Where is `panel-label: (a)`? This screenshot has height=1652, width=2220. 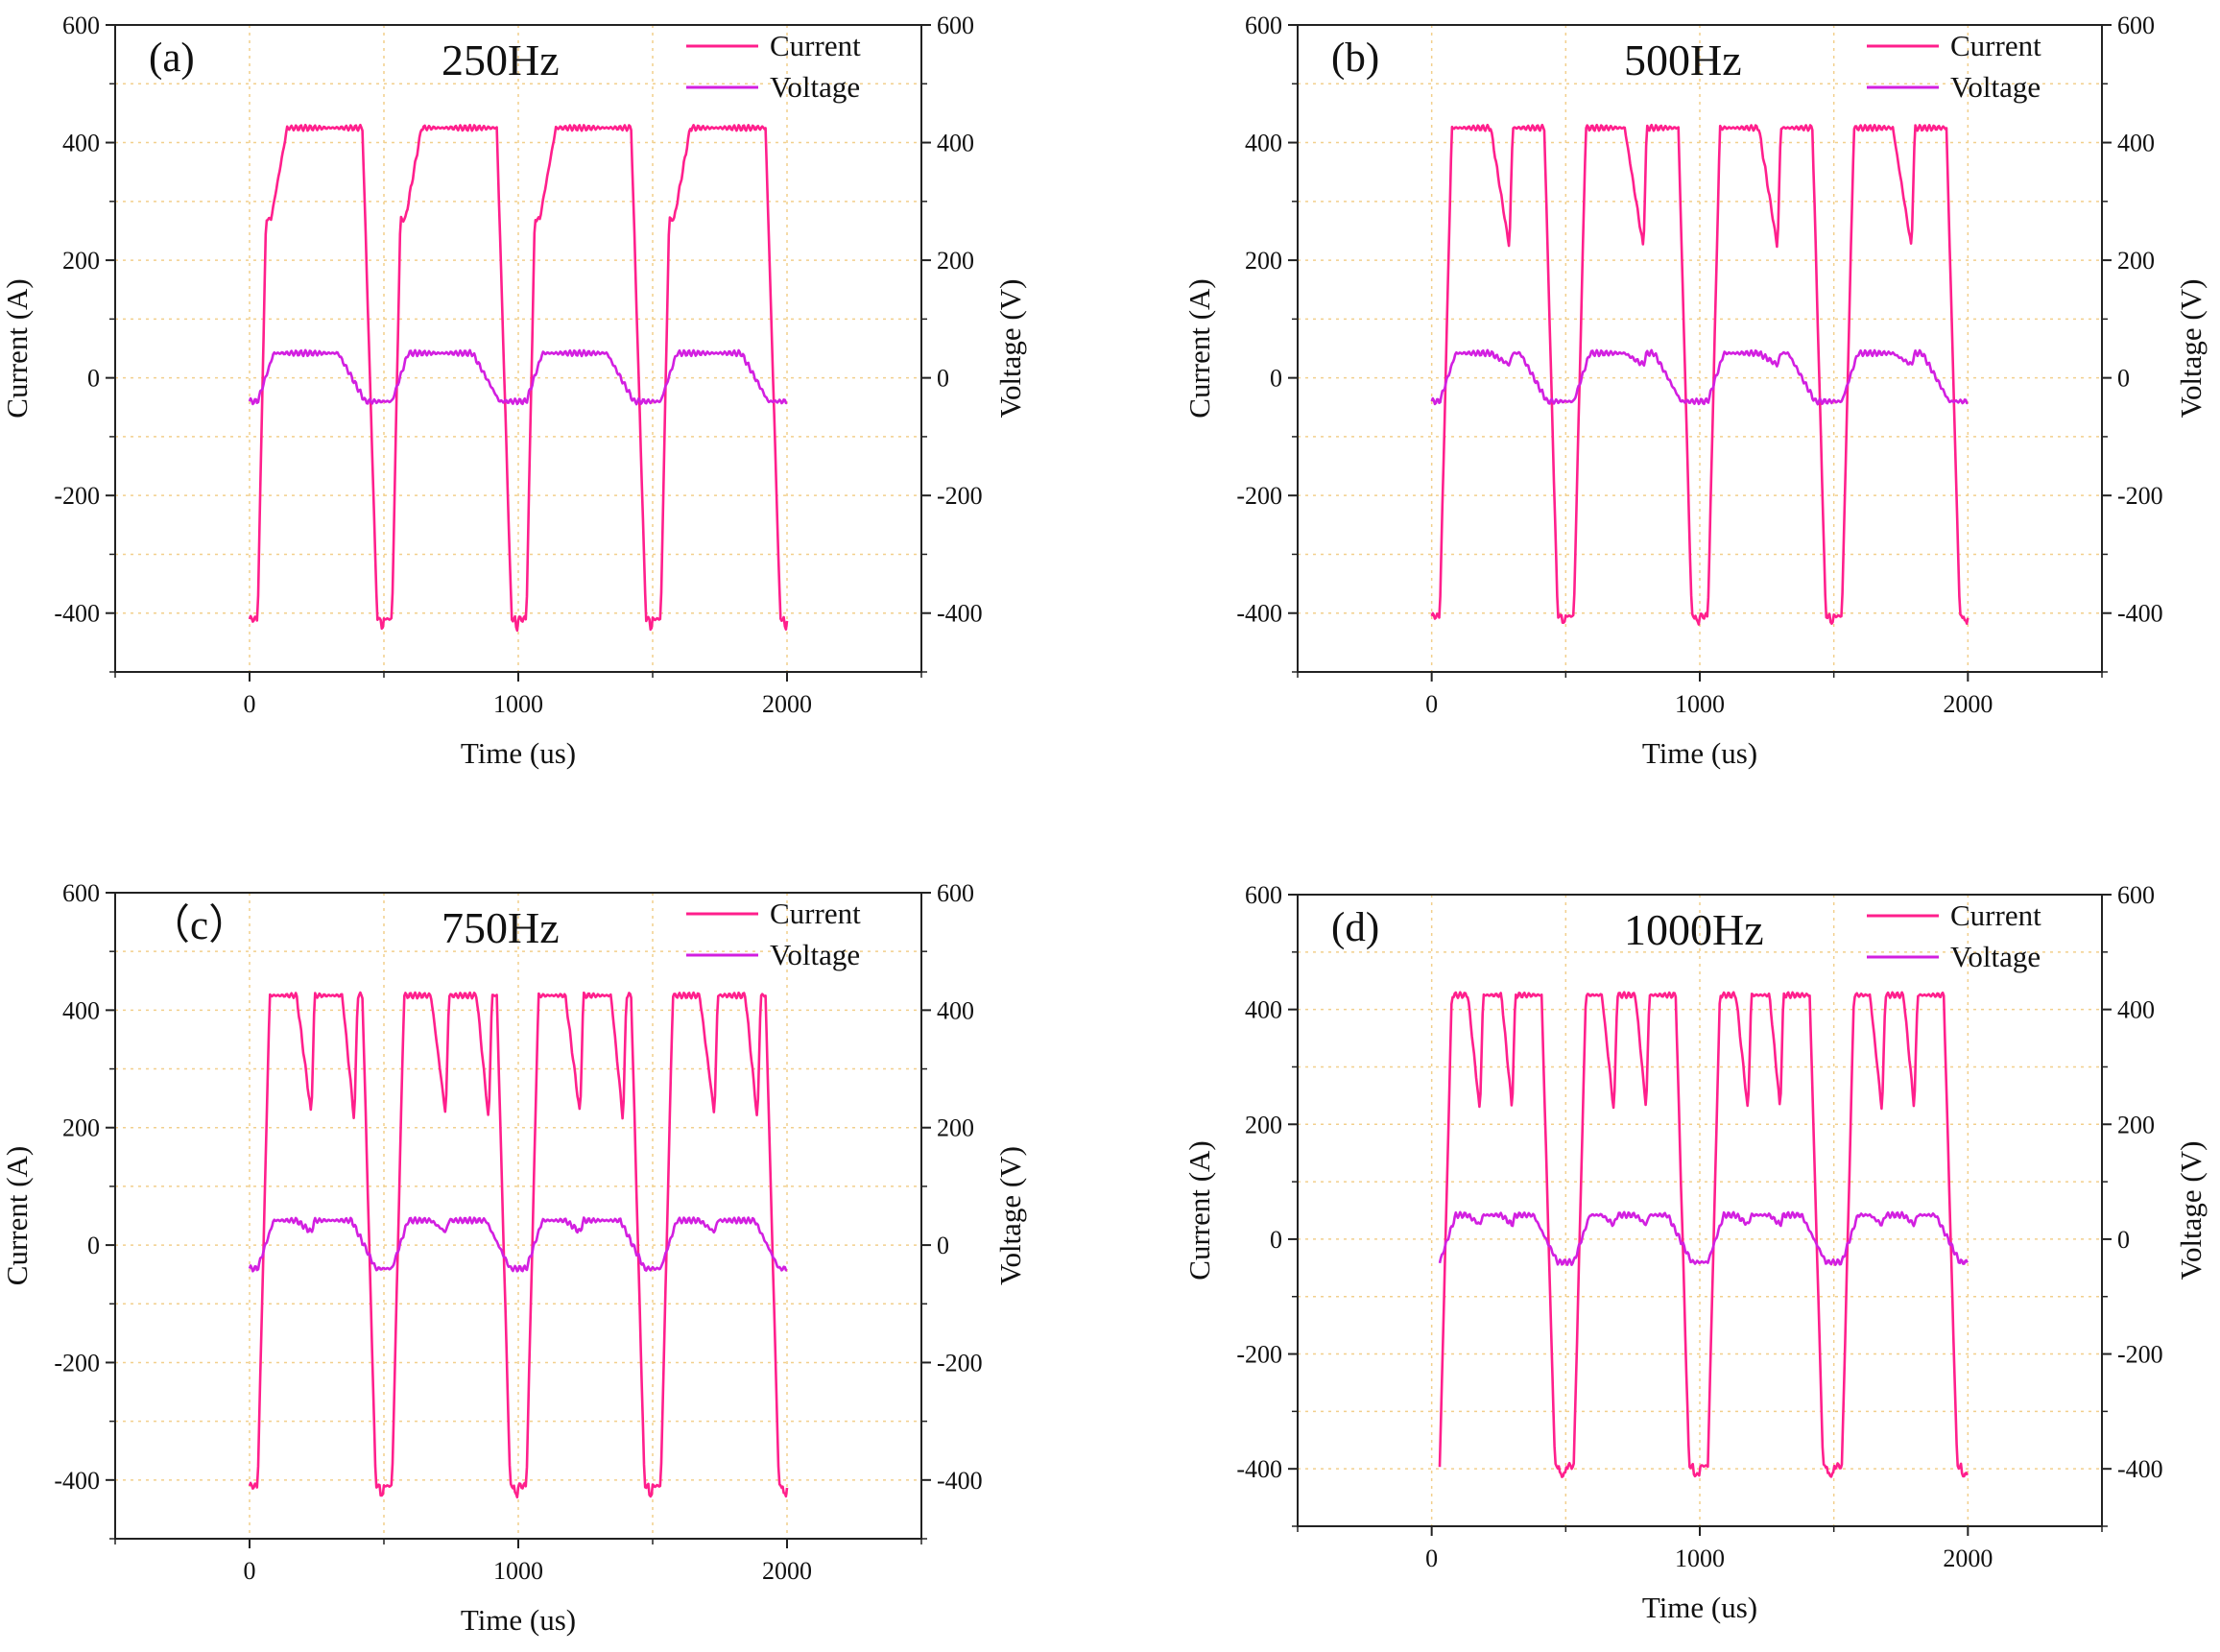 panel-label: (a) is located at coordinates (172, 58).